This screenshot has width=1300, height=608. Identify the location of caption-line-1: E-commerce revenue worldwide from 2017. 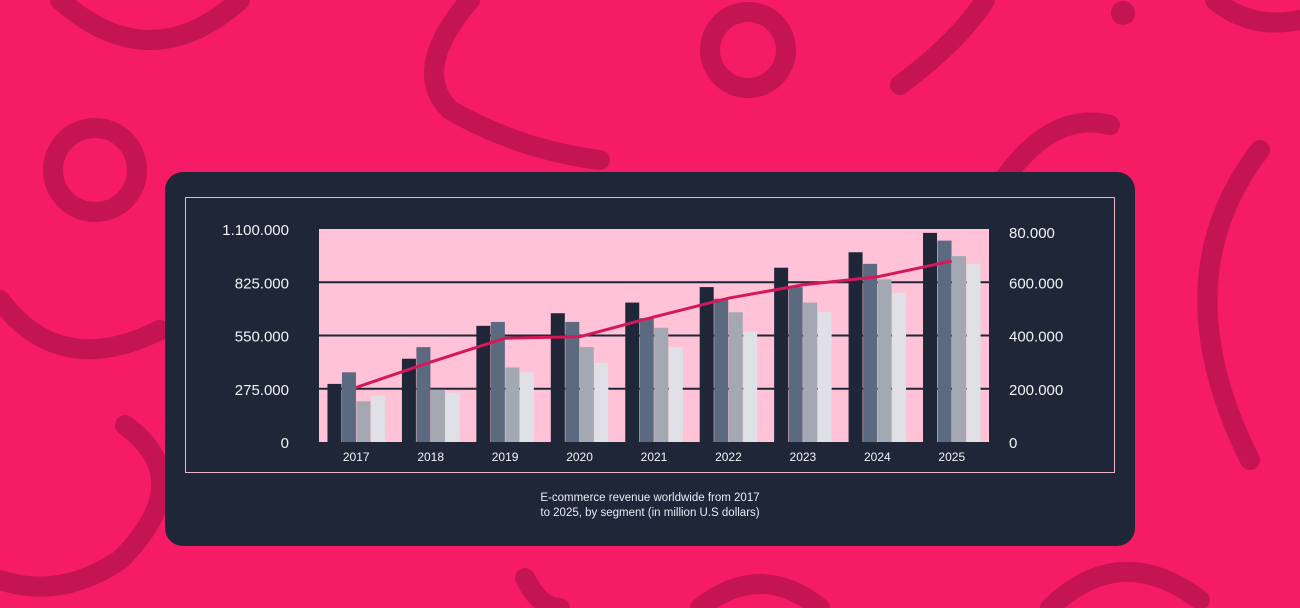
(650, 498).